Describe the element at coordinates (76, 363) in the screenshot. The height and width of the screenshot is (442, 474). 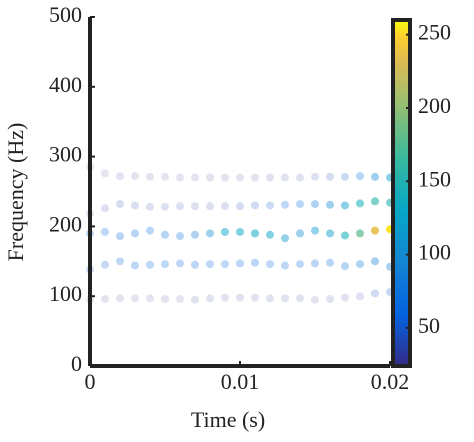
I see `y-tick-label: 0` at that location.